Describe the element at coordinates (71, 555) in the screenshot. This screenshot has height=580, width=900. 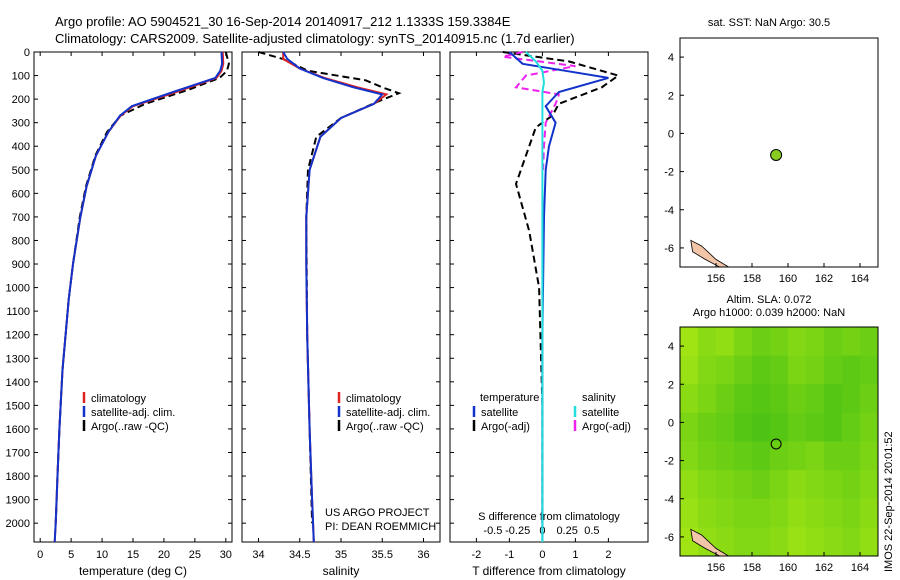
I see `temperature-xtick-label: 5` at that location.